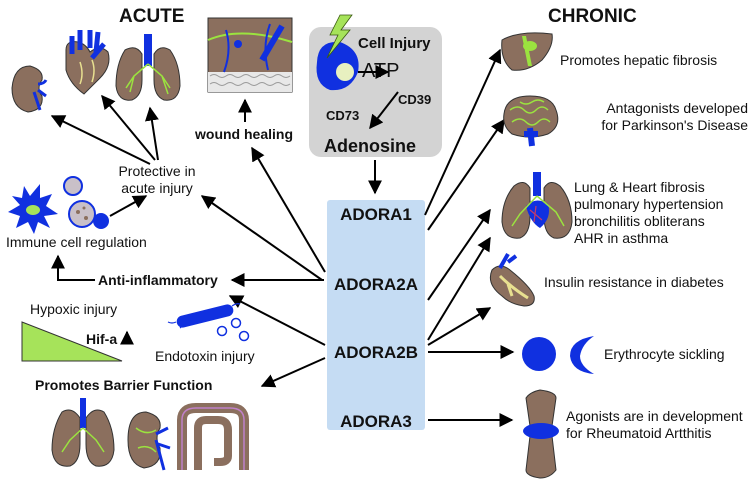 The height and width of the screenshot is (495, 754). Describe the element at coordinates (634, 282) in the screenshot. I see `insulin-label: Insulin resistance in diabetes` at that location.